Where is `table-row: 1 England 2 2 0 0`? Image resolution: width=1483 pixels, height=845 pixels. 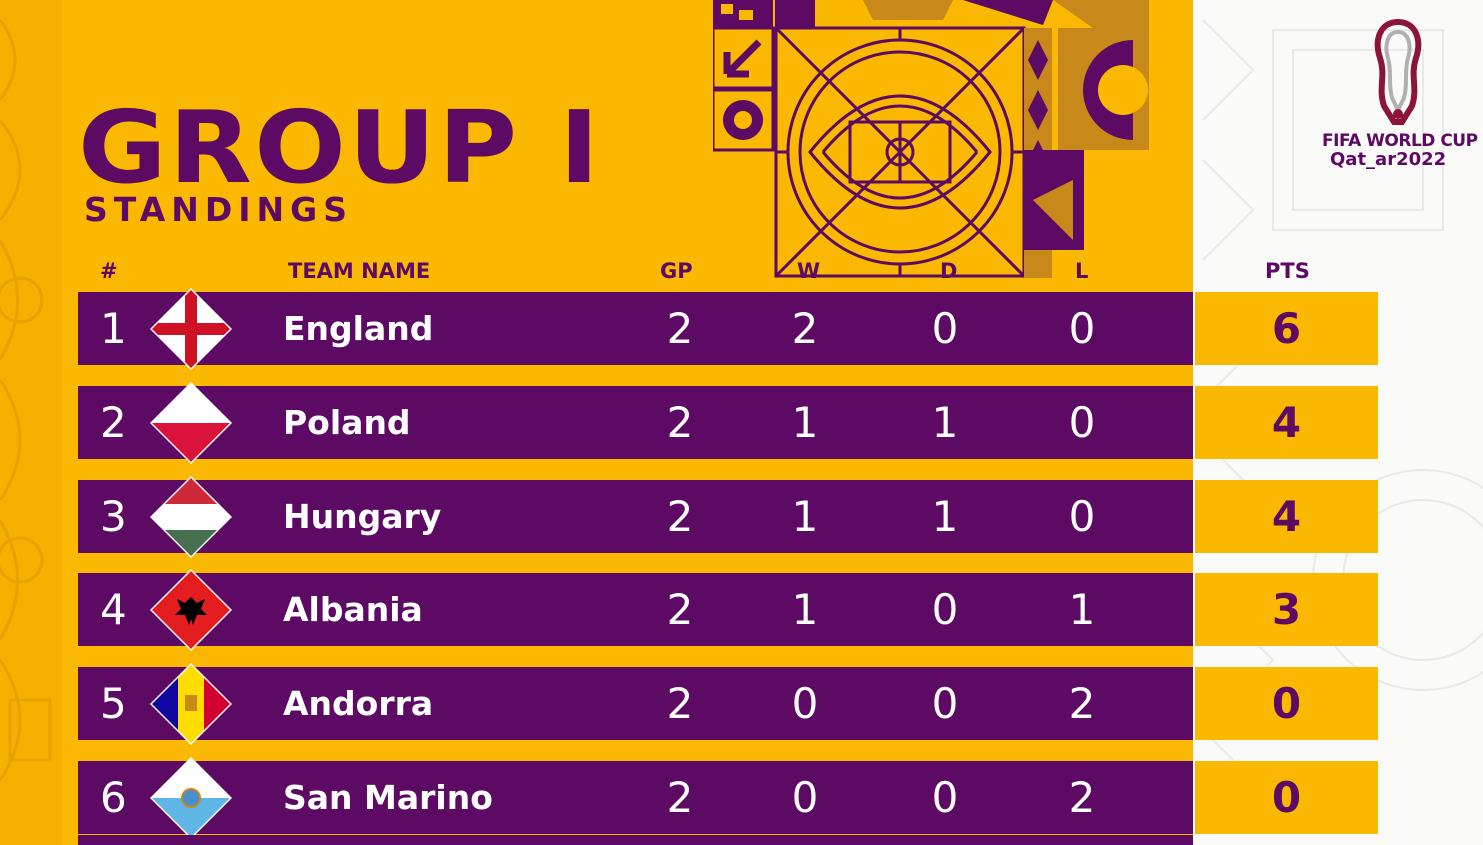
table-row: 1 England 2 2 0 0 is located at coordinates (635, 329).